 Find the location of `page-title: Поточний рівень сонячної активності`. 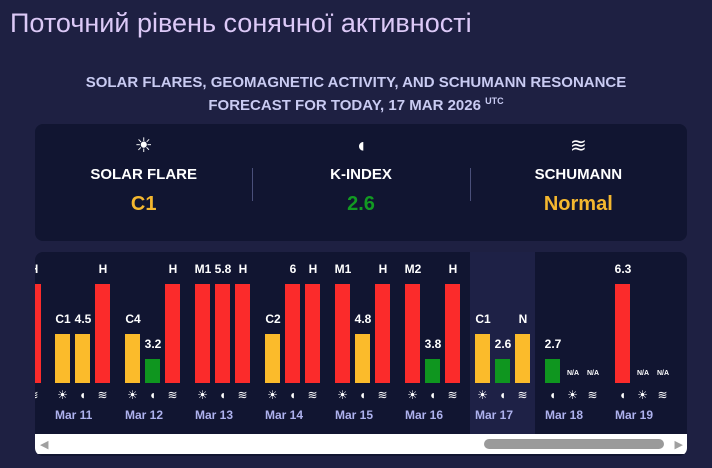

page-title: Поточний рівень сонячної активності is located at coordinates (241, 23).